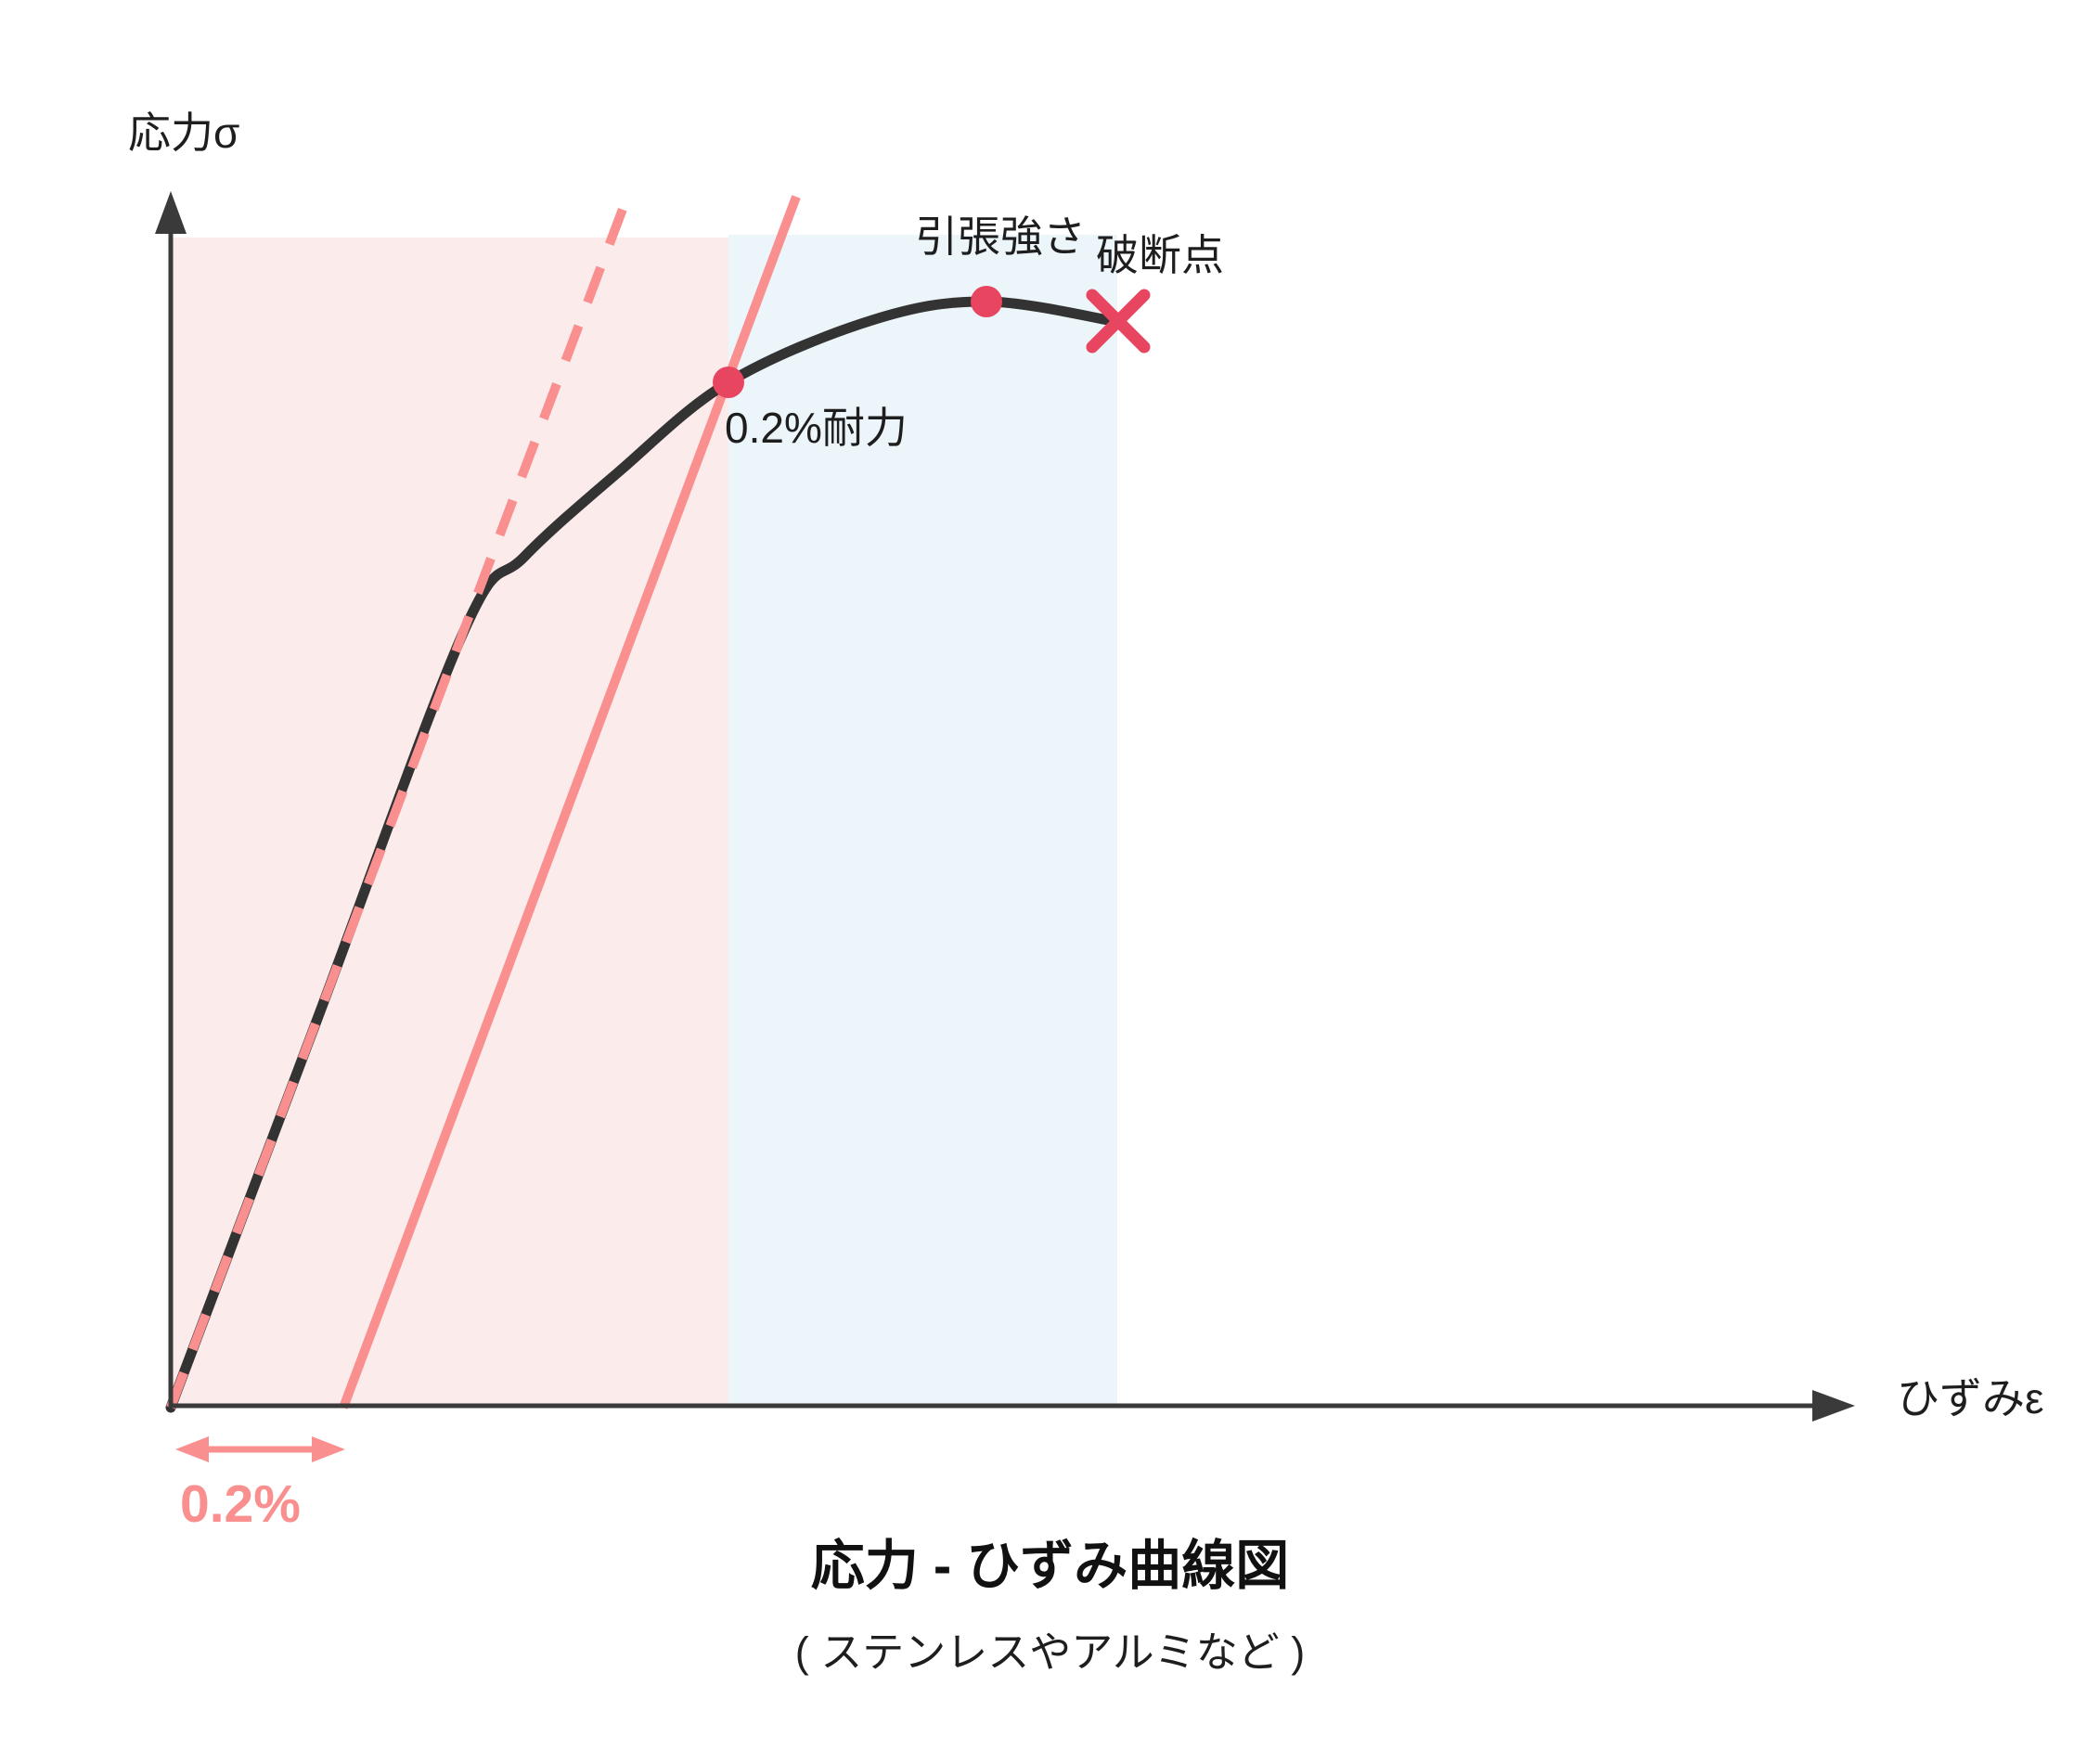 The height and width of the screenshot is (1763, 2100). What do you see at coordinates (184, 133) in the screenshot?
I see `y-axis-label: 応力σ` at bounding box center [184, 133].